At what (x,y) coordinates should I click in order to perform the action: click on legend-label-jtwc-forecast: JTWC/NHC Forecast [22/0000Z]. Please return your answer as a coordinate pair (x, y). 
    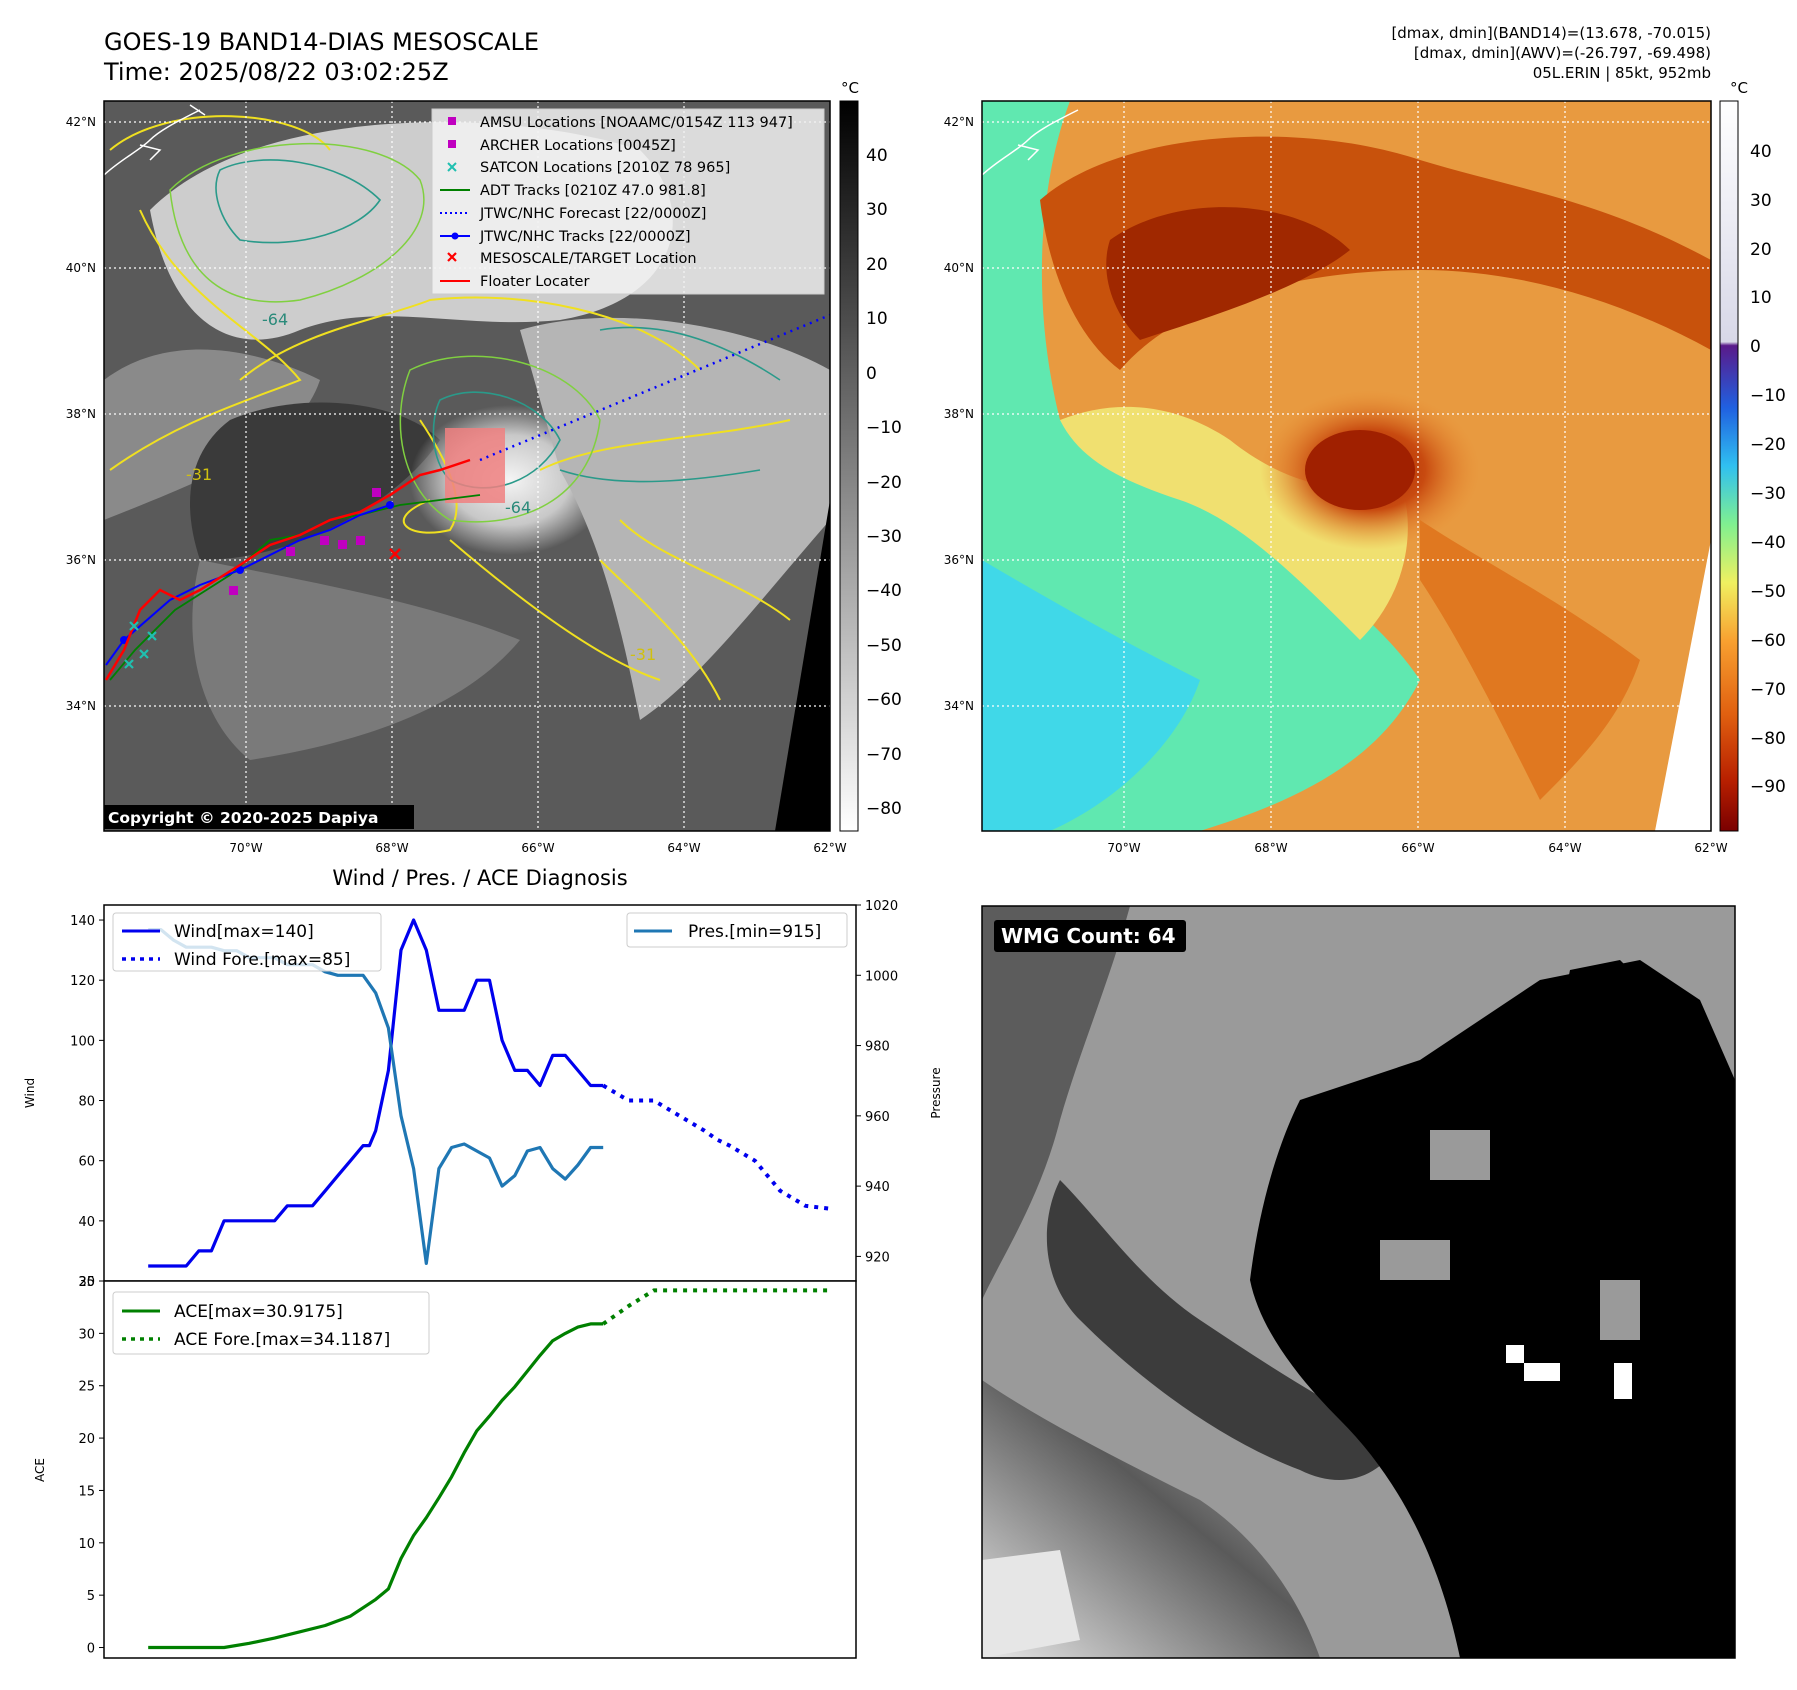
    Looking at the image, I should click on (592, 214).